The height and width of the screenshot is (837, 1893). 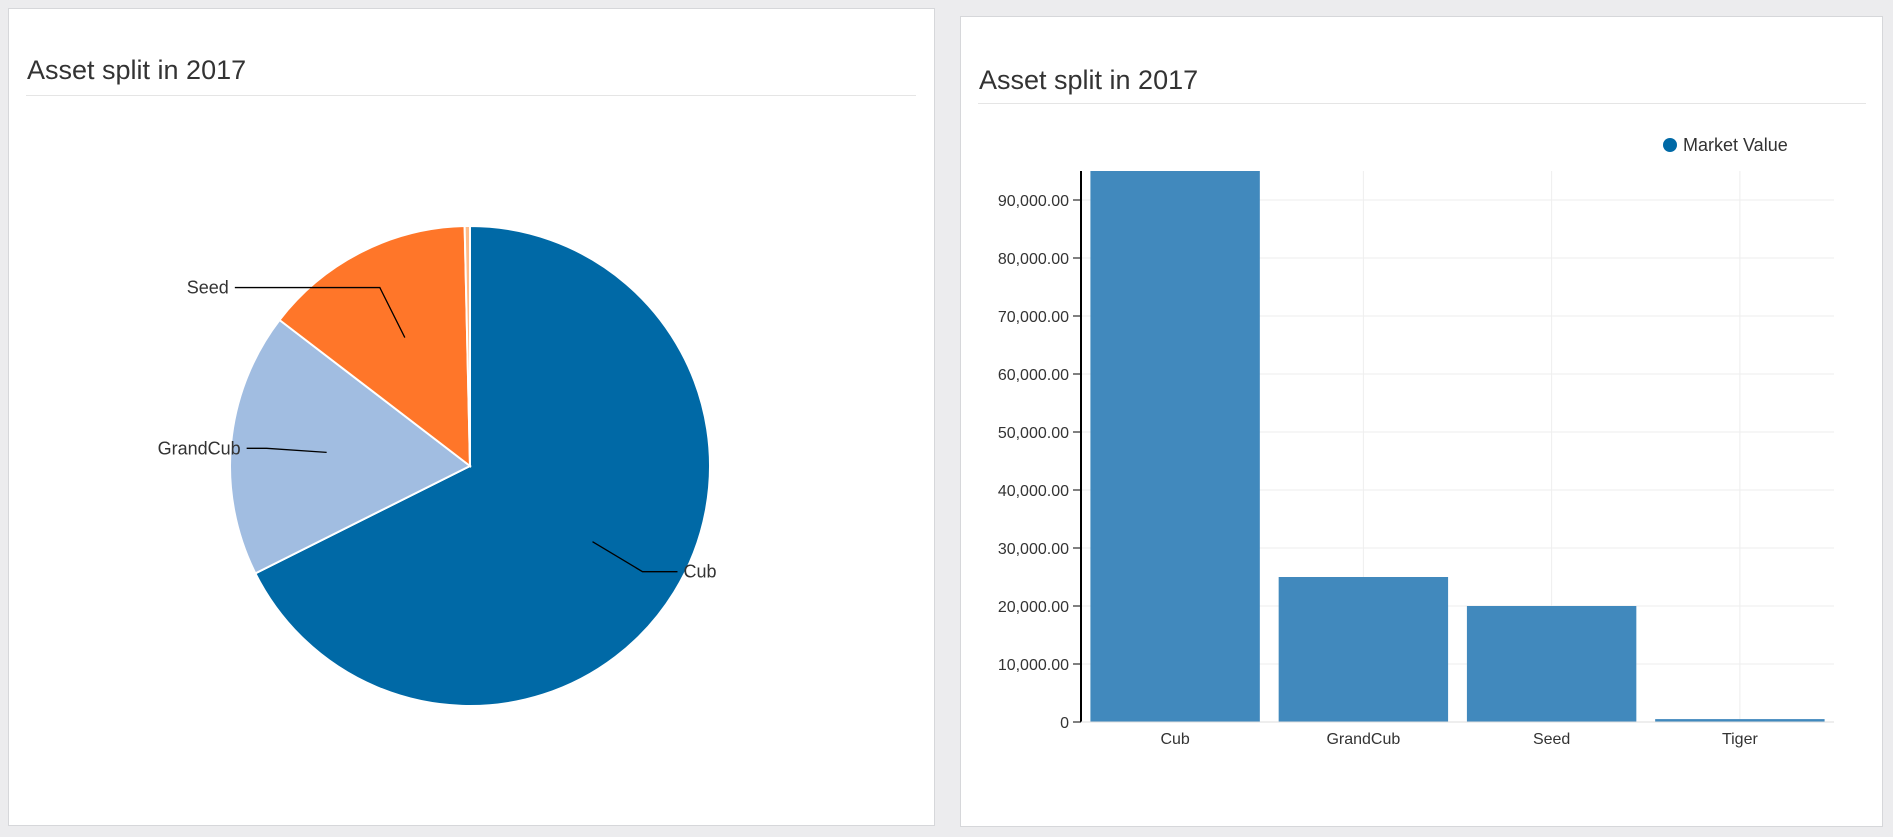 What do you see at coordinates (1033, 317) in the screenshot?
I see `y-tick-label: 70,000.00` at bounding box center [1033, 317].